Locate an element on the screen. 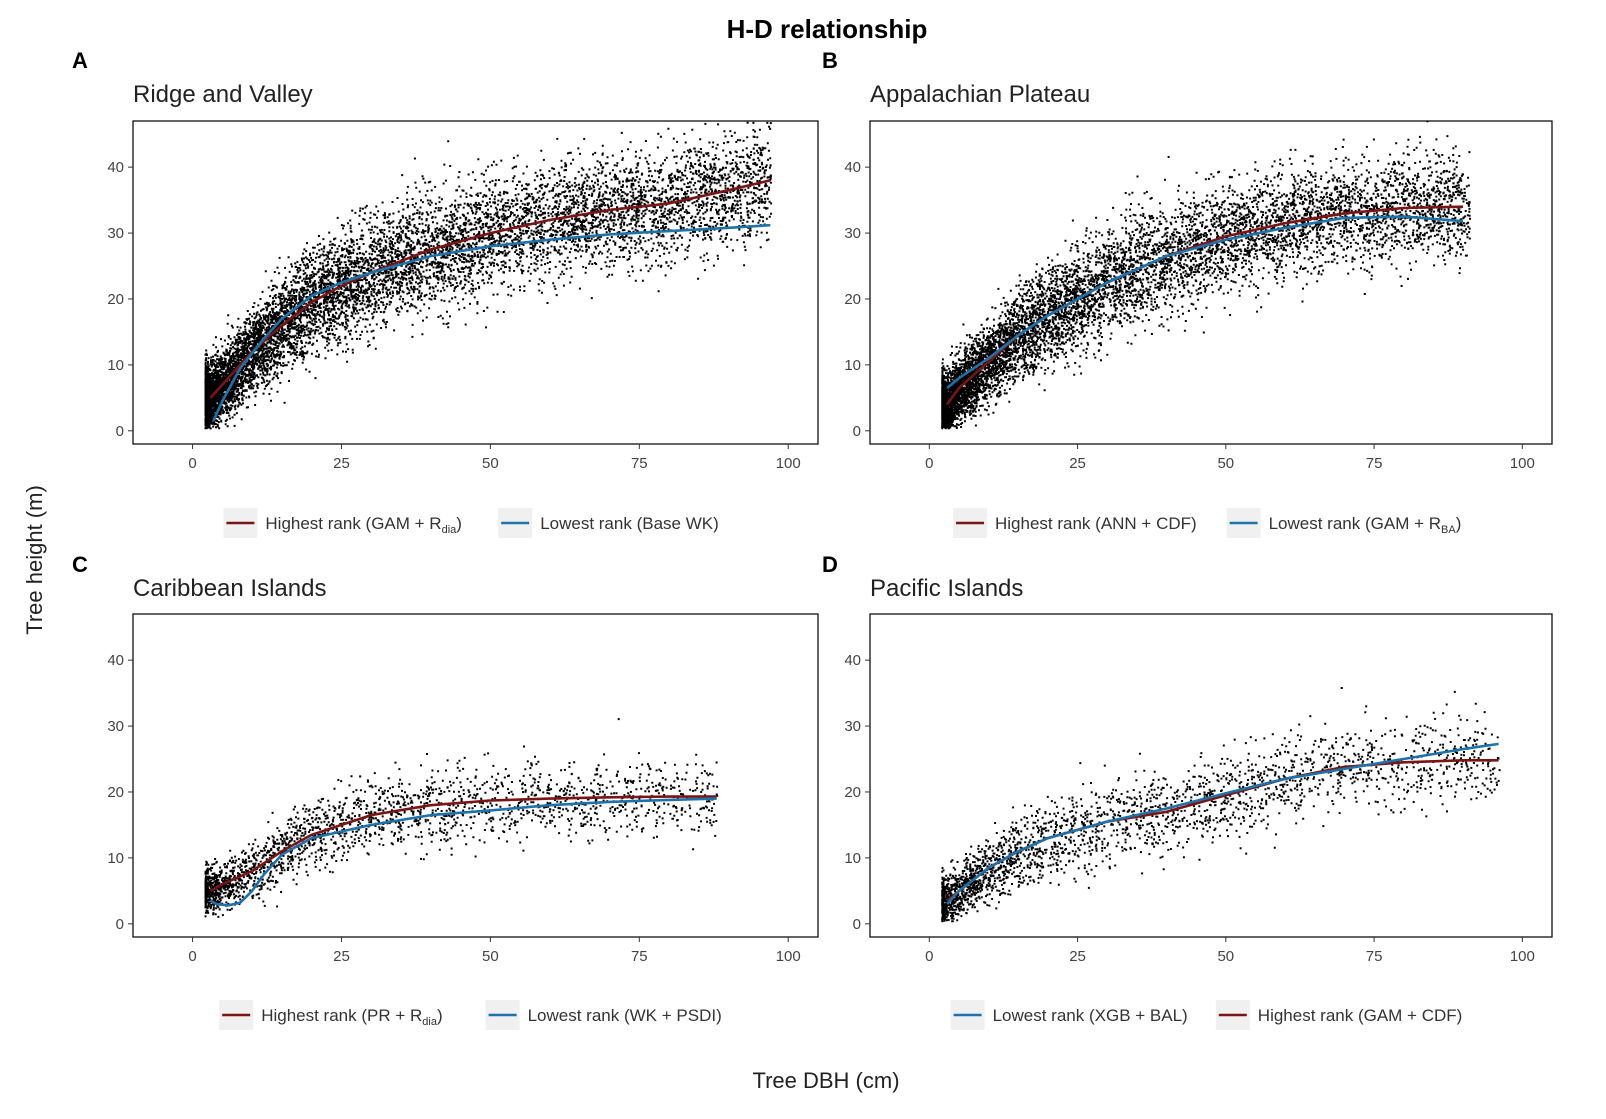 This screenshot has width=1606, height=1119. legend-label: Highest rank (ANN + CDF) is located at coordinates (1096, 523).